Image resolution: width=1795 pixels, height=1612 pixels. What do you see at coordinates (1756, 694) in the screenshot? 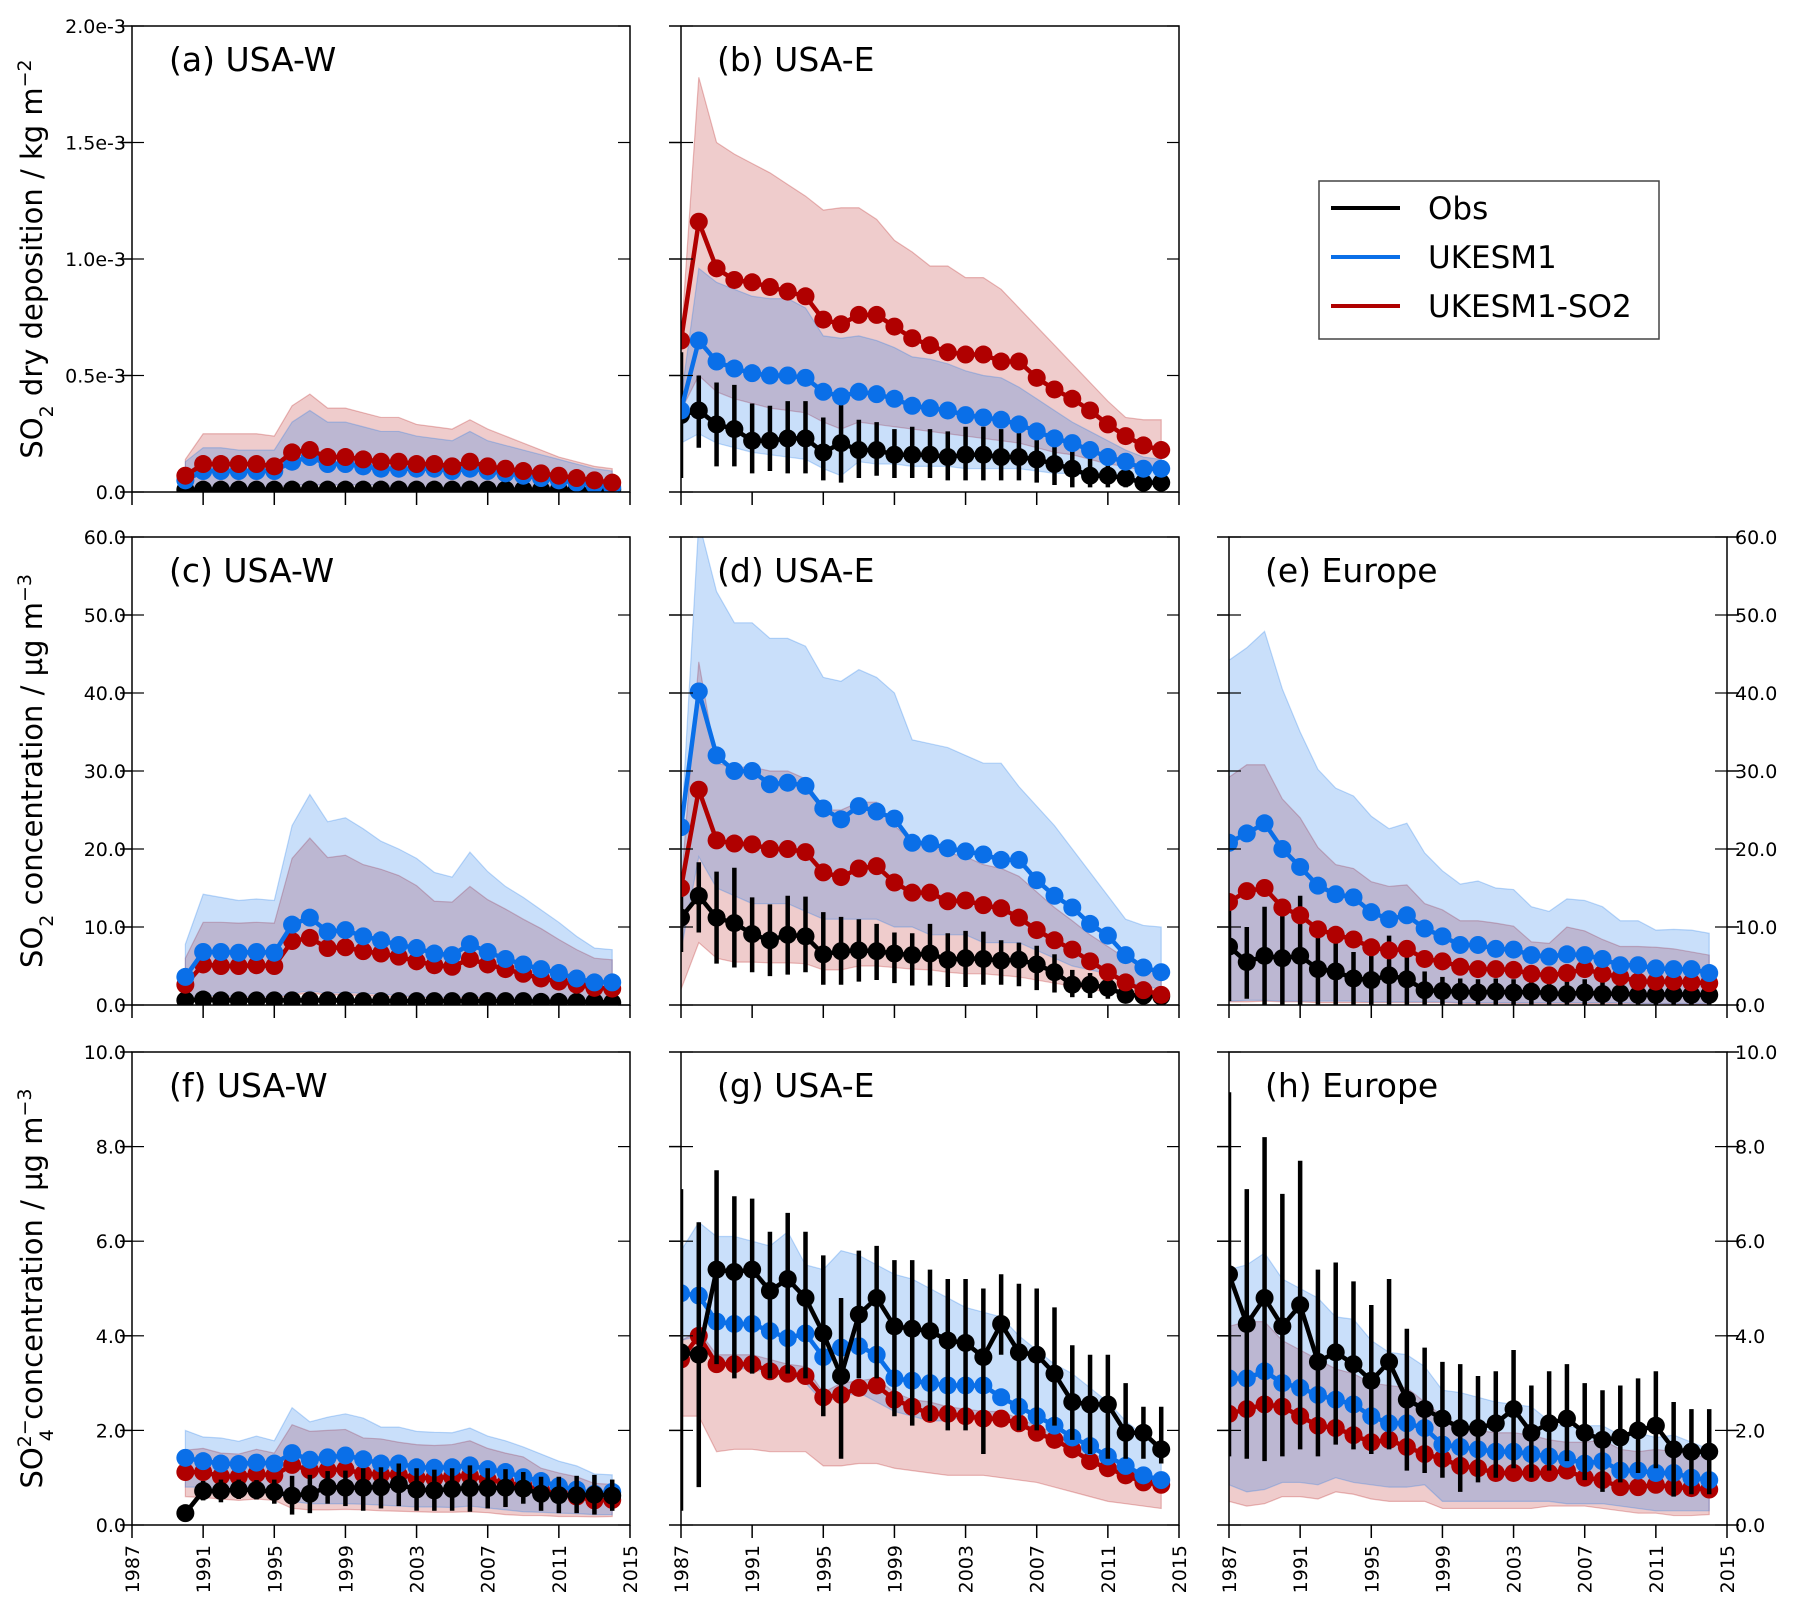
I see `y-tick-label: 40.0` at bounding box center [1756, 694].